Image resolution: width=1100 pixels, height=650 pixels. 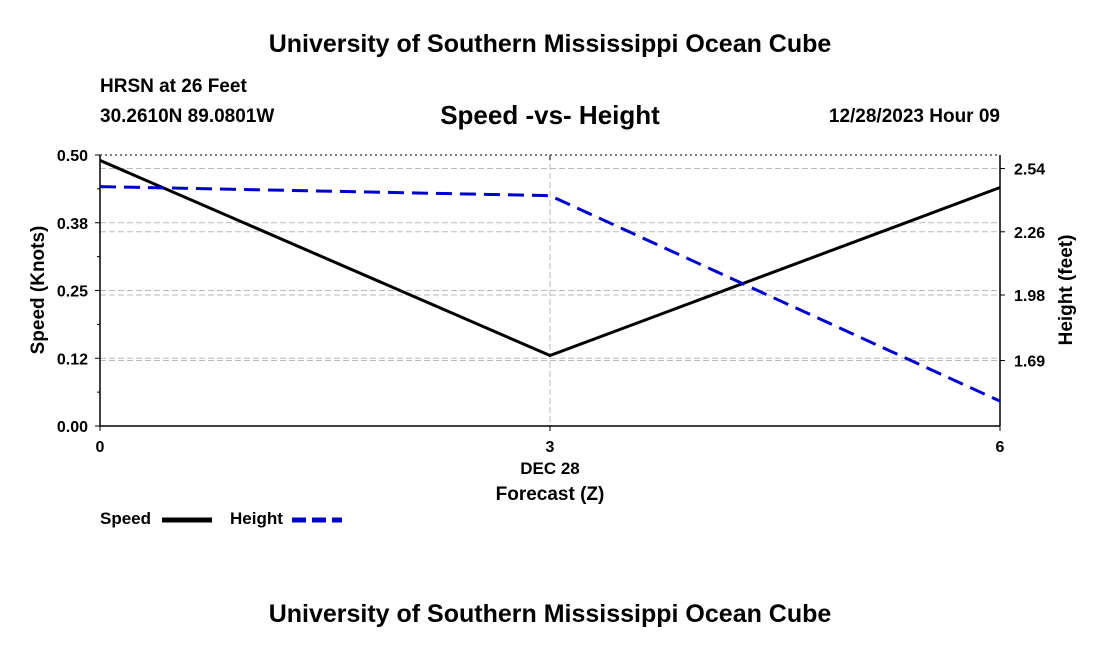 What do you see at coordinates (187, 116) in the screenshot?
I see `coordinates-label: 30.2610N 89.0801W` at bounding box center [187, 116].